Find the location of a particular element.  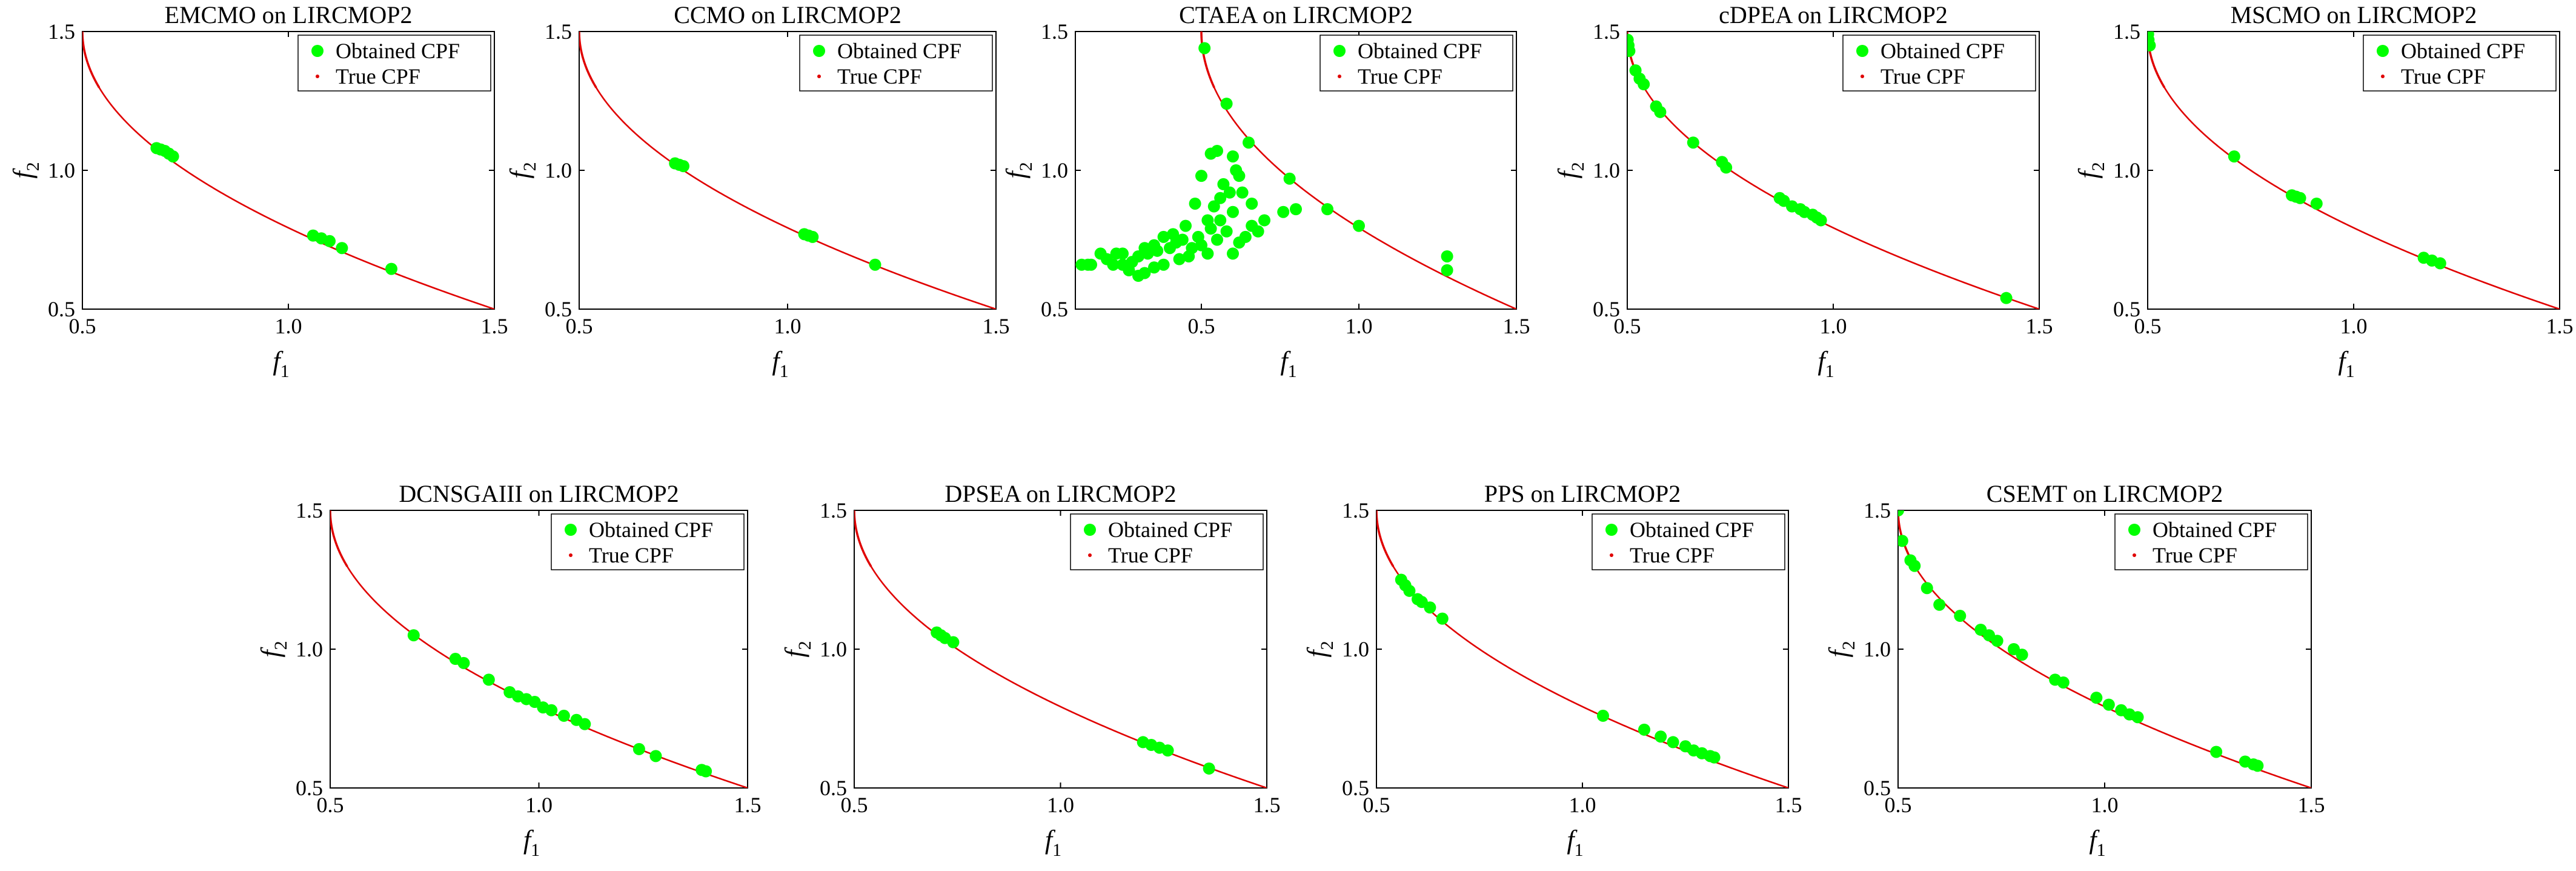

y-tick-label: 1.0 is located at coordinates (833, 649).